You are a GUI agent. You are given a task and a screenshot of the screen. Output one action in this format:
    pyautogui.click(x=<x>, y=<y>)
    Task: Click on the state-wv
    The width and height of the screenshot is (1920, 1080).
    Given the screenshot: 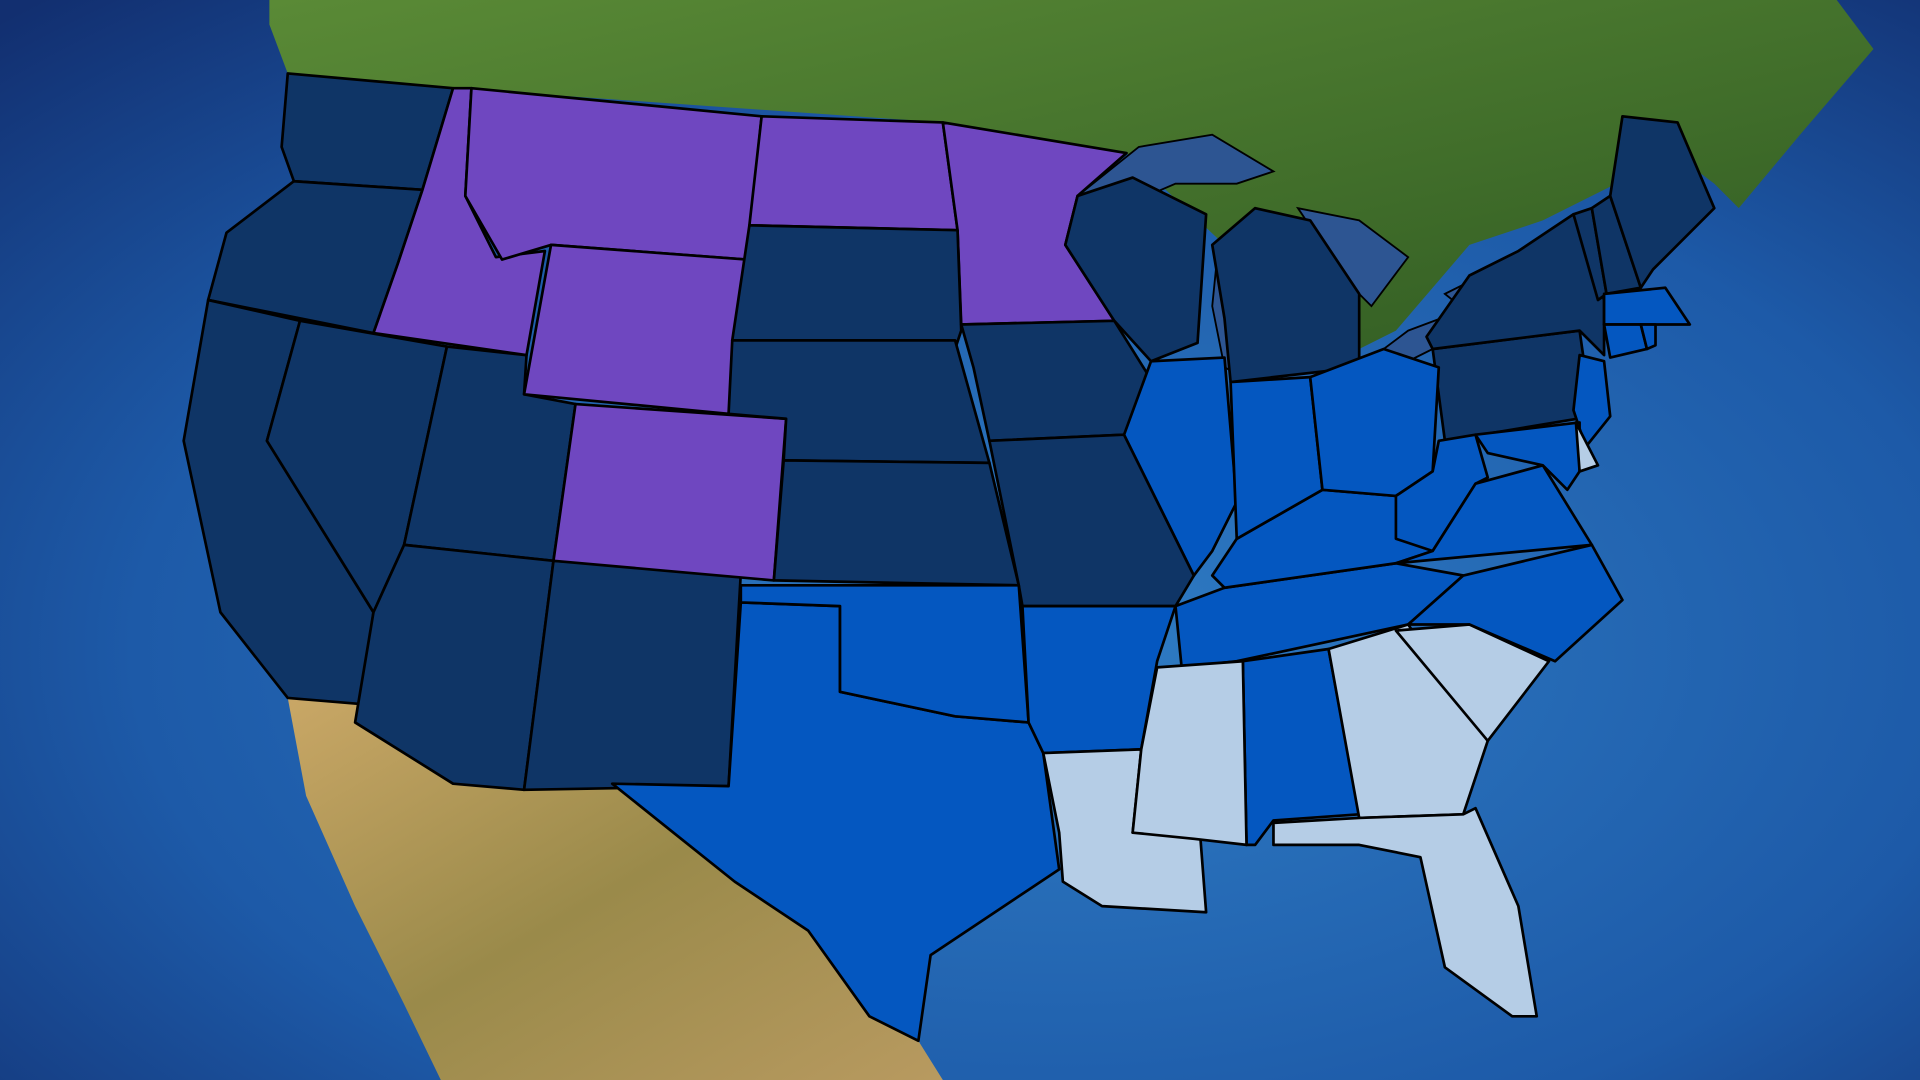 What is the action you would take?
    pyautogui.click(x=1442, y=493)
    